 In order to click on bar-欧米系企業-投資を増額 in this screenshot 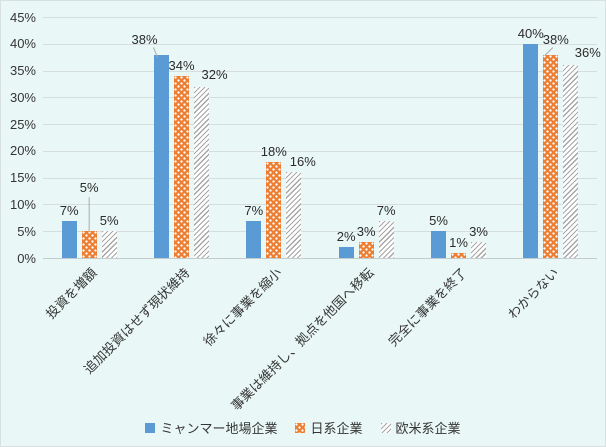, I will do `click(109, 244)`.